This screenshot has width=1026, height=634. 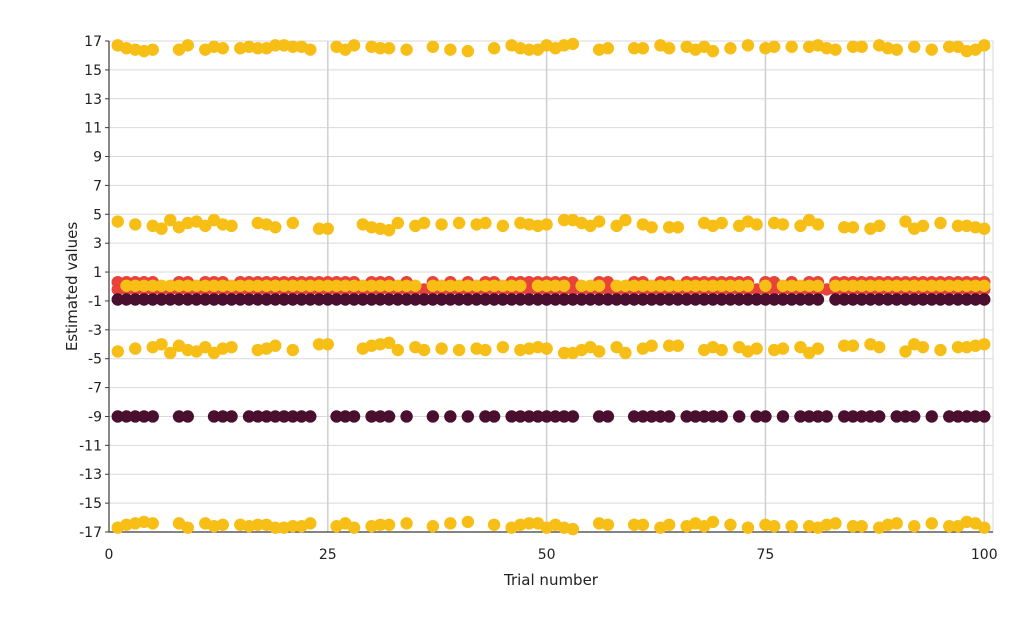 I want to click on y-tick-label: -11, so click(x=90, y=446).